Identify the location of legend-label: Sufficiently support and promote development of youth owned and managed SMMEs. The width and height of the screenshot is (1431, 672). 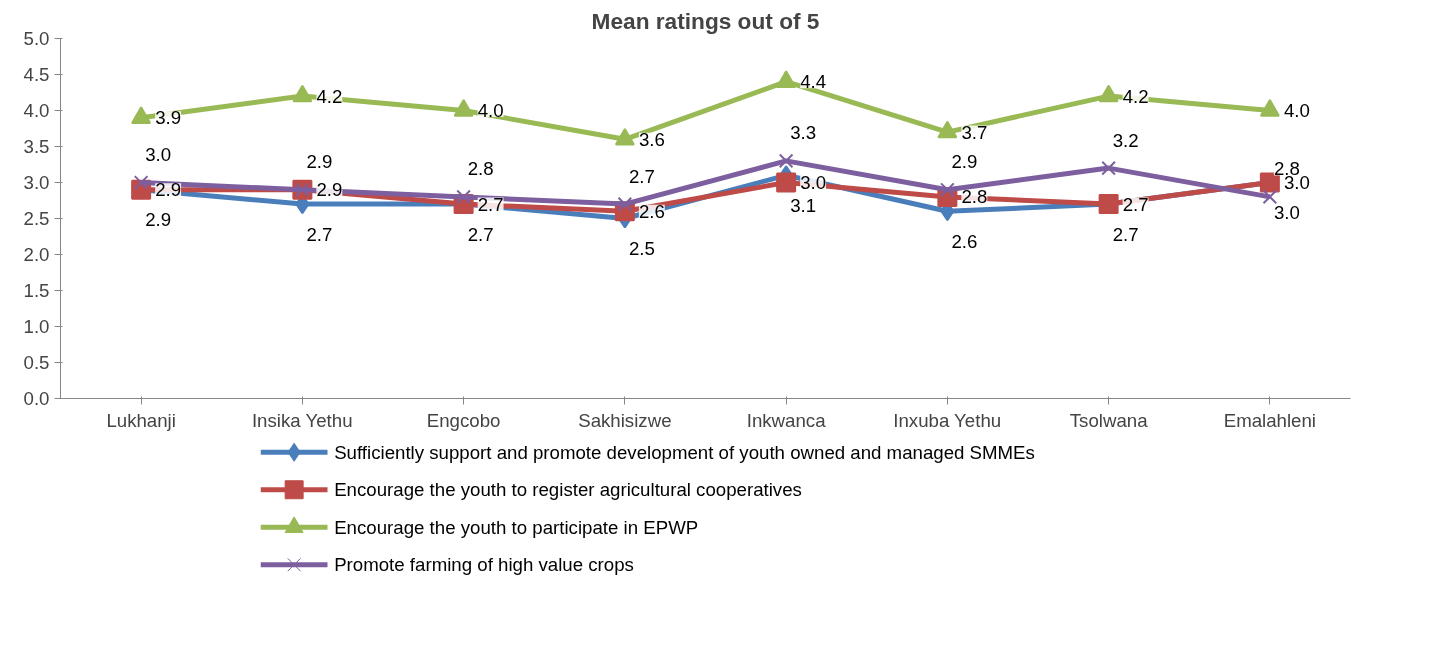
(684, 452).